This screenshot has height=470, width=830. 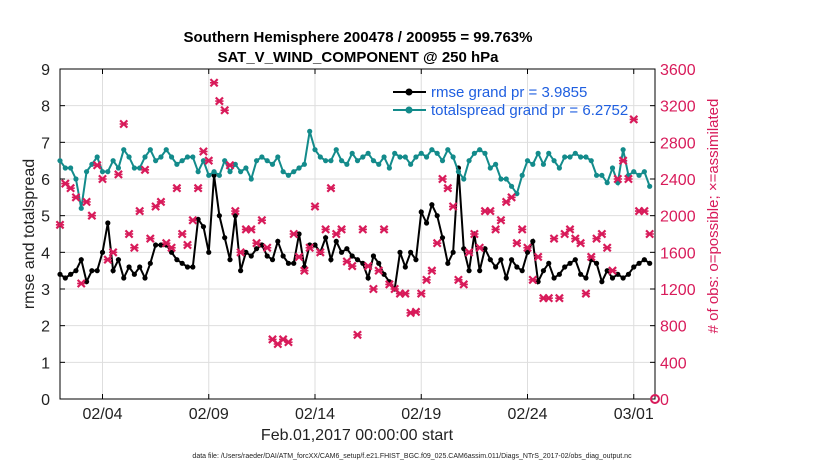 What do you see at coordinates (315, 414) in the screenshot?
I see `x-tick-label: 02/14` at bounding box center [315, 414].